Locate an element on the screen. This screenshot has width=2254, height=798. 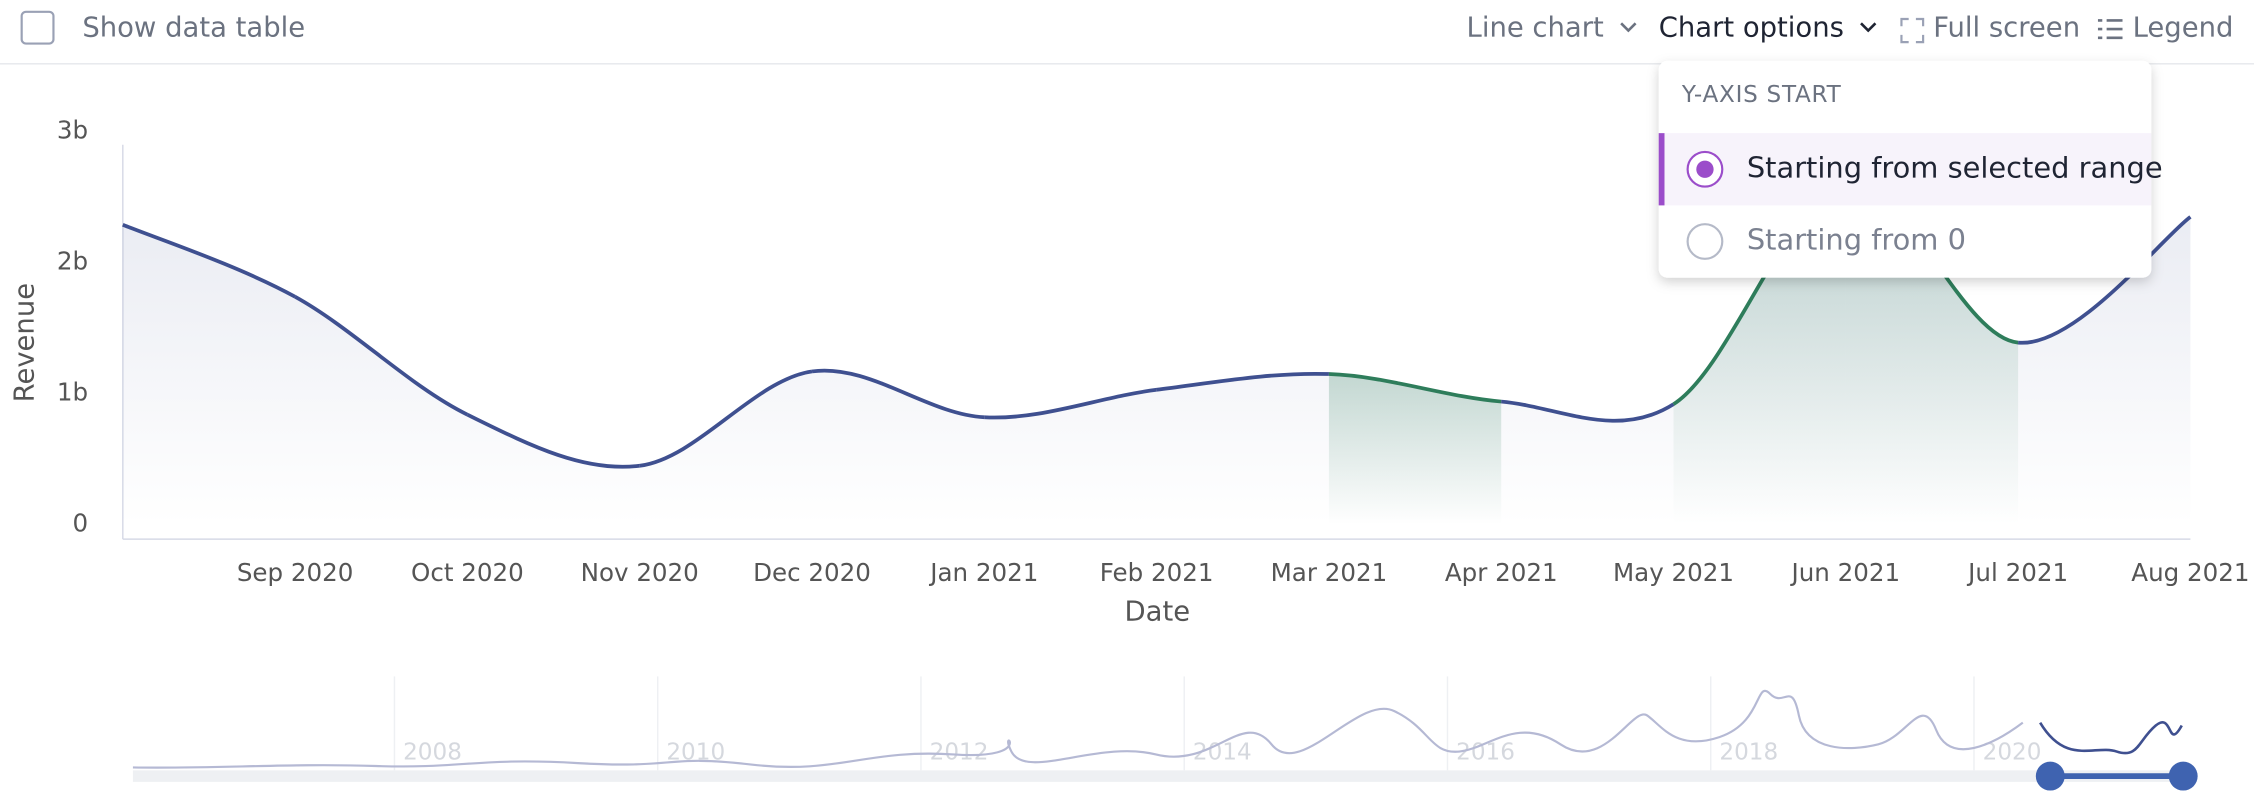
navigator-label: 2012 is located at coordinates (959, 752).